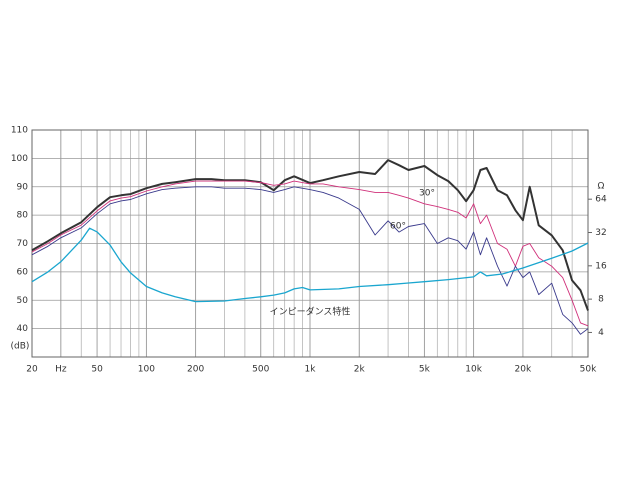  I want to click on series-line, so click(310, 265).